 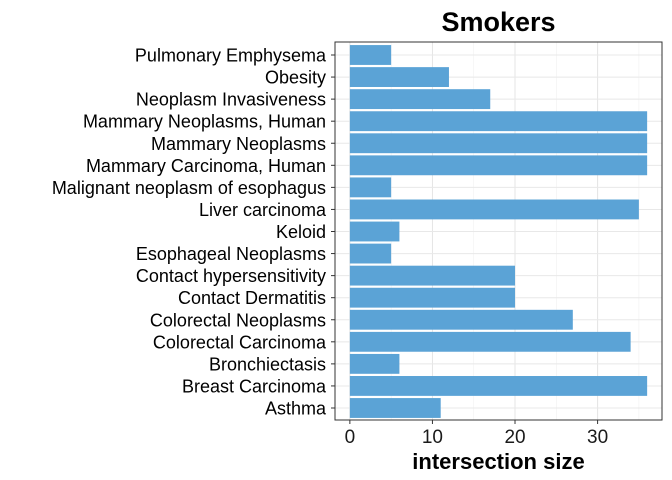 I want to click on y-tick-label: Contact Dermatitis, so click(x=252, y=298).